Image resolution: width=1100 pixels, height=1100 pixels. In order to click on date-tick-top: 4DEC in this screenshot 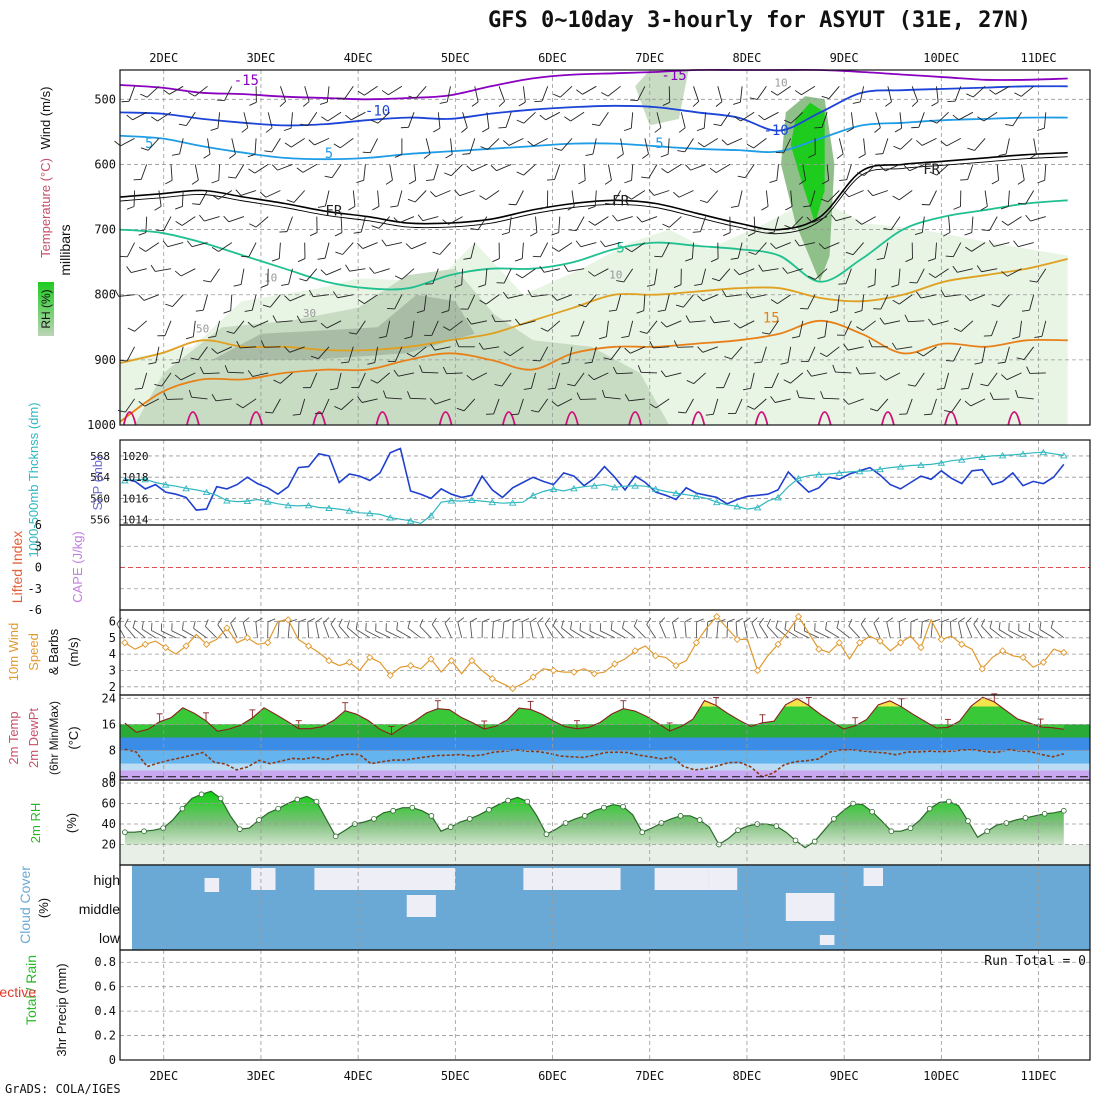, I will do `click(358, 58)`.